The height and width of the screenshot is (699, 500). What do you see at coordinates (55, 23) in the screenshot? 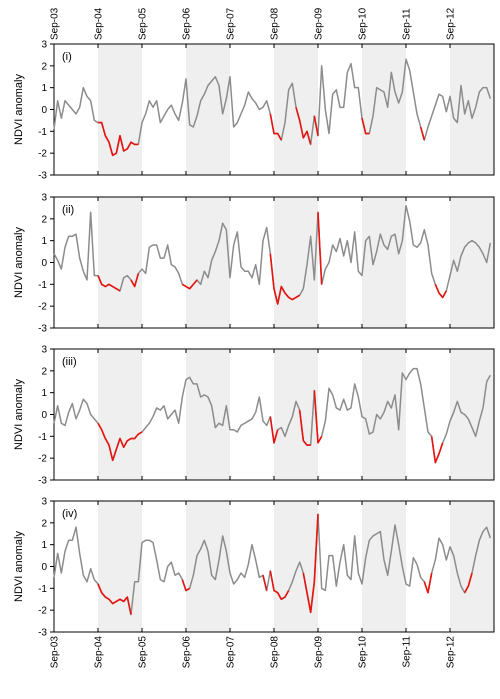
I see `x-tick-label-top: Sep-03` at bounding box center [55, 23].